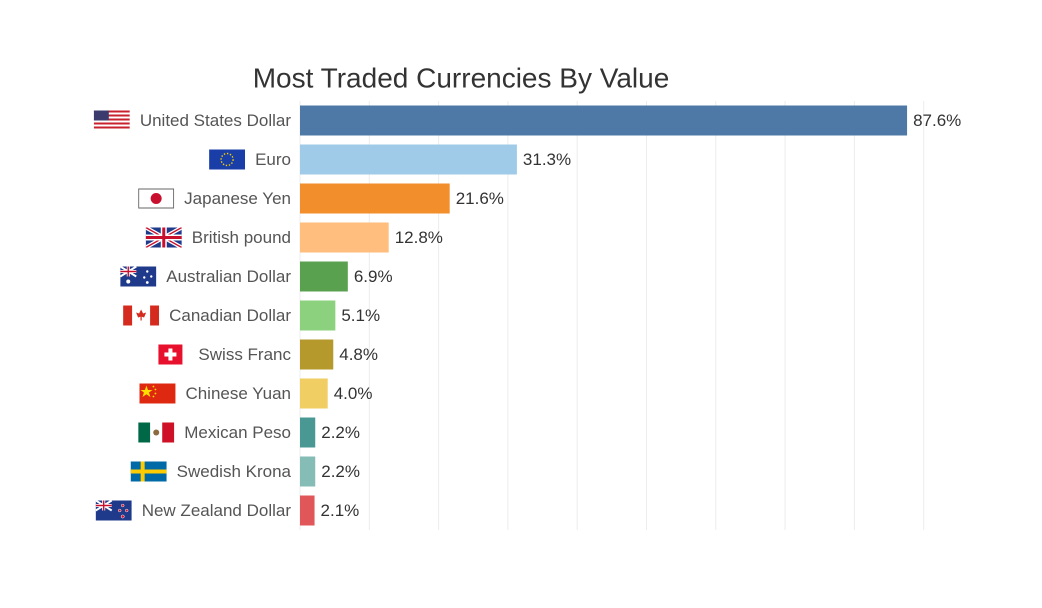 This screenshot has height=608, width=1042. What do you see at coordinates (419, 237) in the screenshot?
I see `value-label: 12.8%` at bounding box center [419, 237].